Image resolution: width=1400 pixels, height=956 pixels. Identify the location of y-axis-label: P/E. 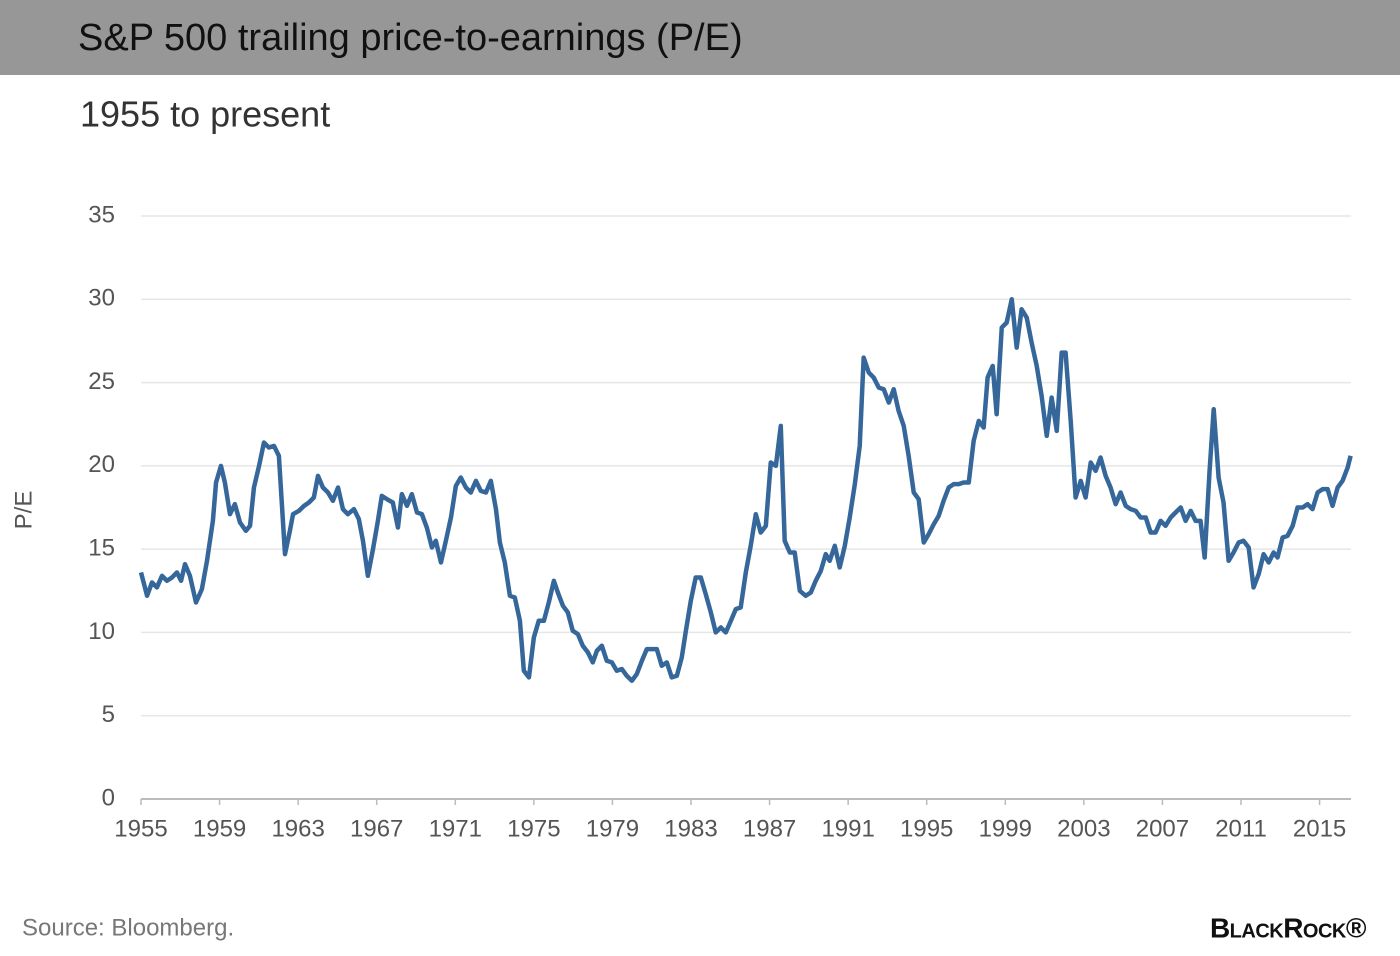
(23, 510).